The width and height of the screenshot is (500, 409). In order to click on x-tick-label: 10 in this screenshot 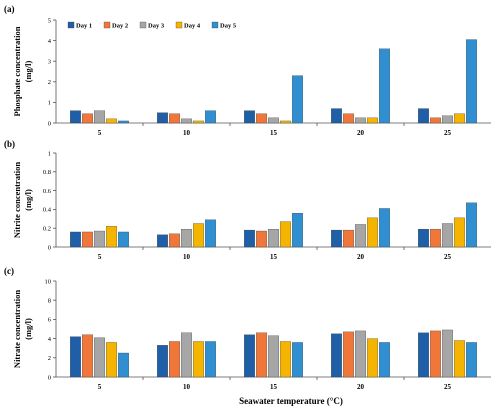, I will do `click(187, 257)`.